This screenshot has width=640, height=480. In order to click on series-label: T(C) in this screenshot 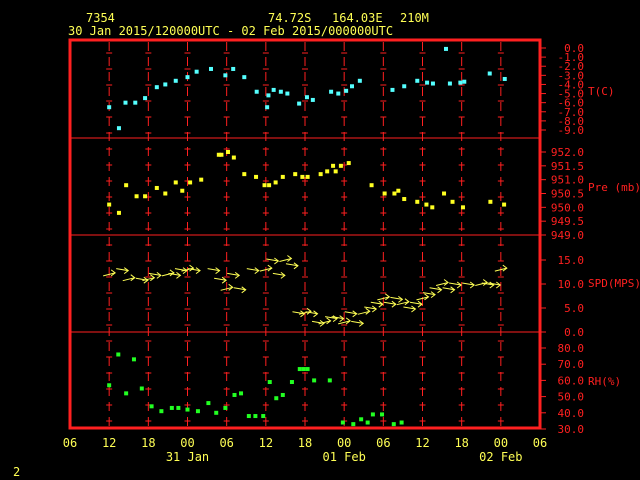, I will do `click(601, 91)`.